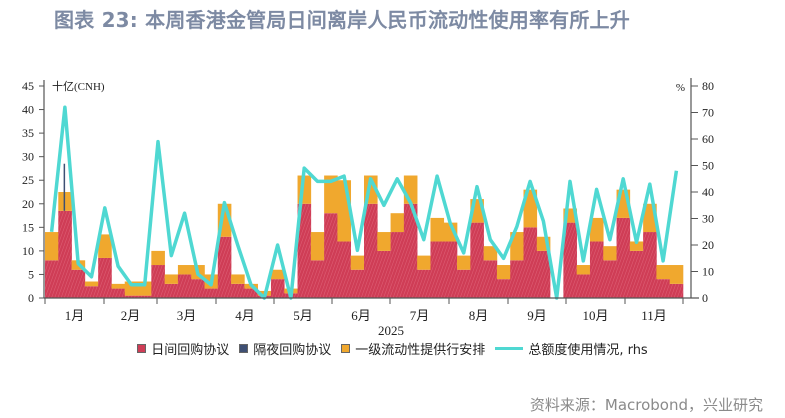 This screenshot has height=418, width=785. I want to click on legend: 日间回购协议 隔夜回购协议 一级流动性提供行安排 总额度使用情况, rhs, so click(392, 348).